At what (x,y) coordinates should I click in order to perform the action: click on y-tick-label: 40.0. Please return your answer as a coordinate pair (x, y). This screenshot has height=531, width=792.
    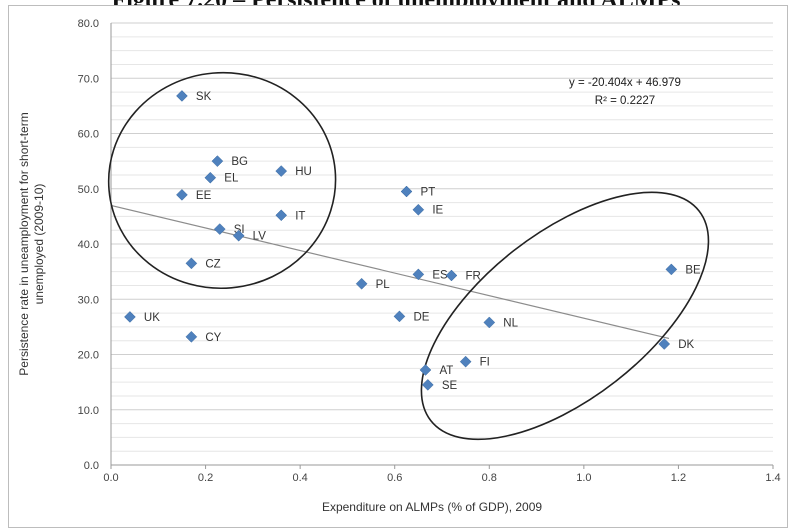
    Looking at the image, I should click on (88, 245).